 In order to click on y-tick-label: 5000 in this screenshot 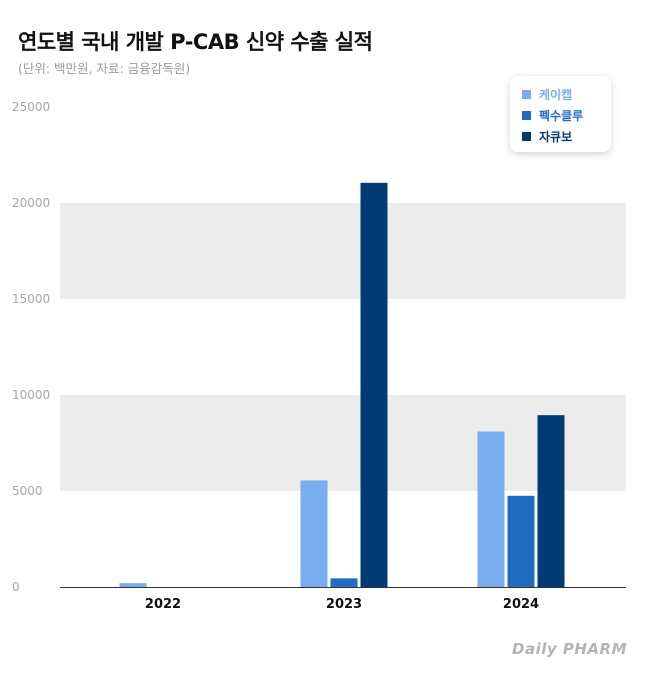, I will do `click(27, 491)`.